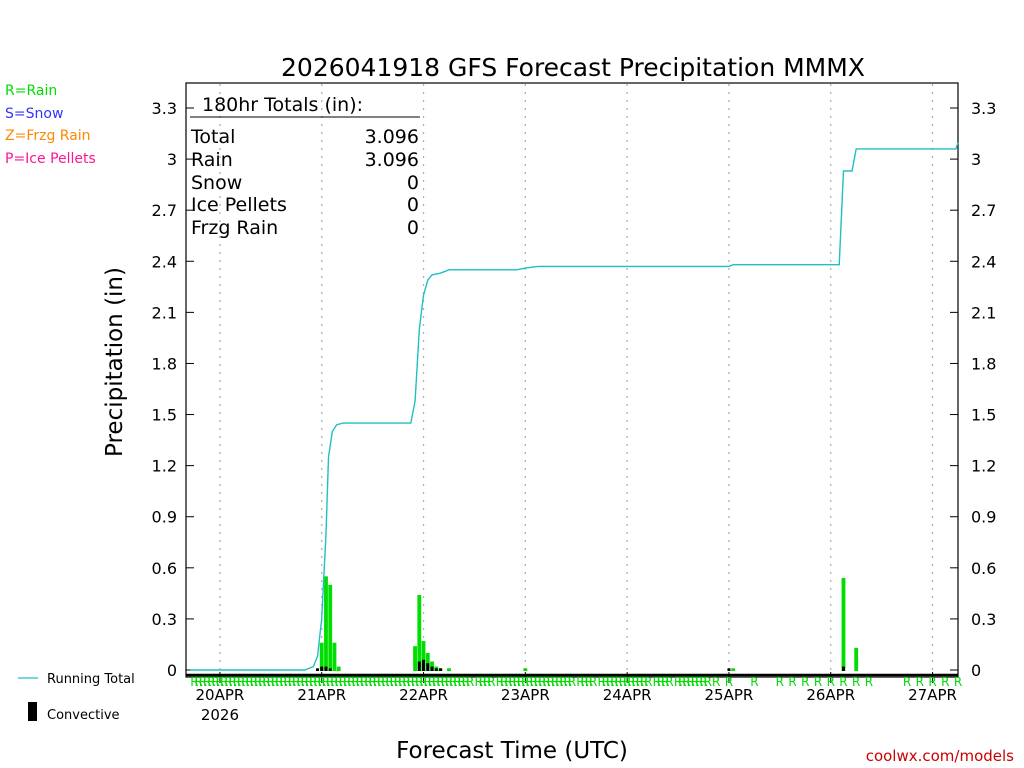  What do you see at coordinates (164, 312) in the screenshot?
I see `y-tick-label-left-2.1: 2.1` at bounding box center [164, 312].